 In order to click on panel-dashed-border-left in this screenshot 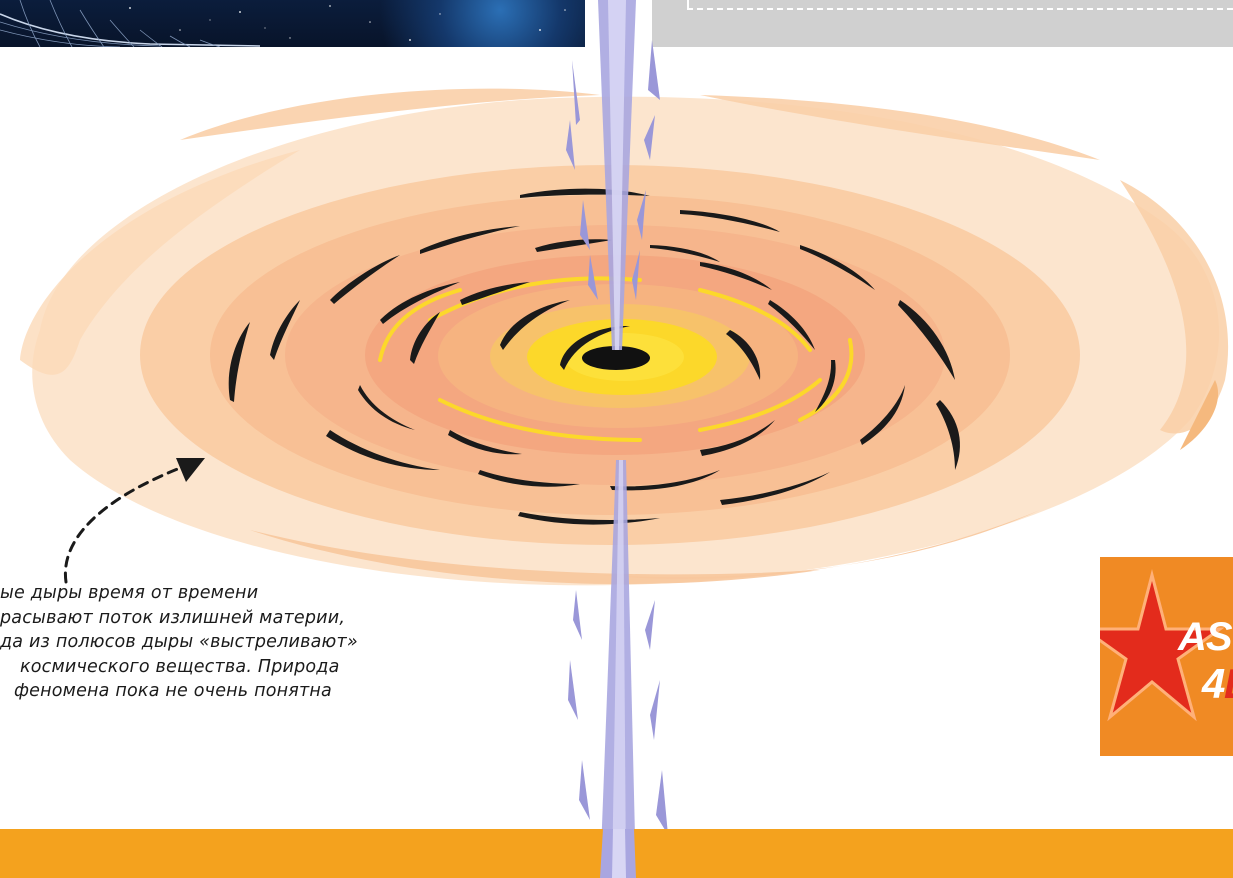, I will do `click(688, 4)`.